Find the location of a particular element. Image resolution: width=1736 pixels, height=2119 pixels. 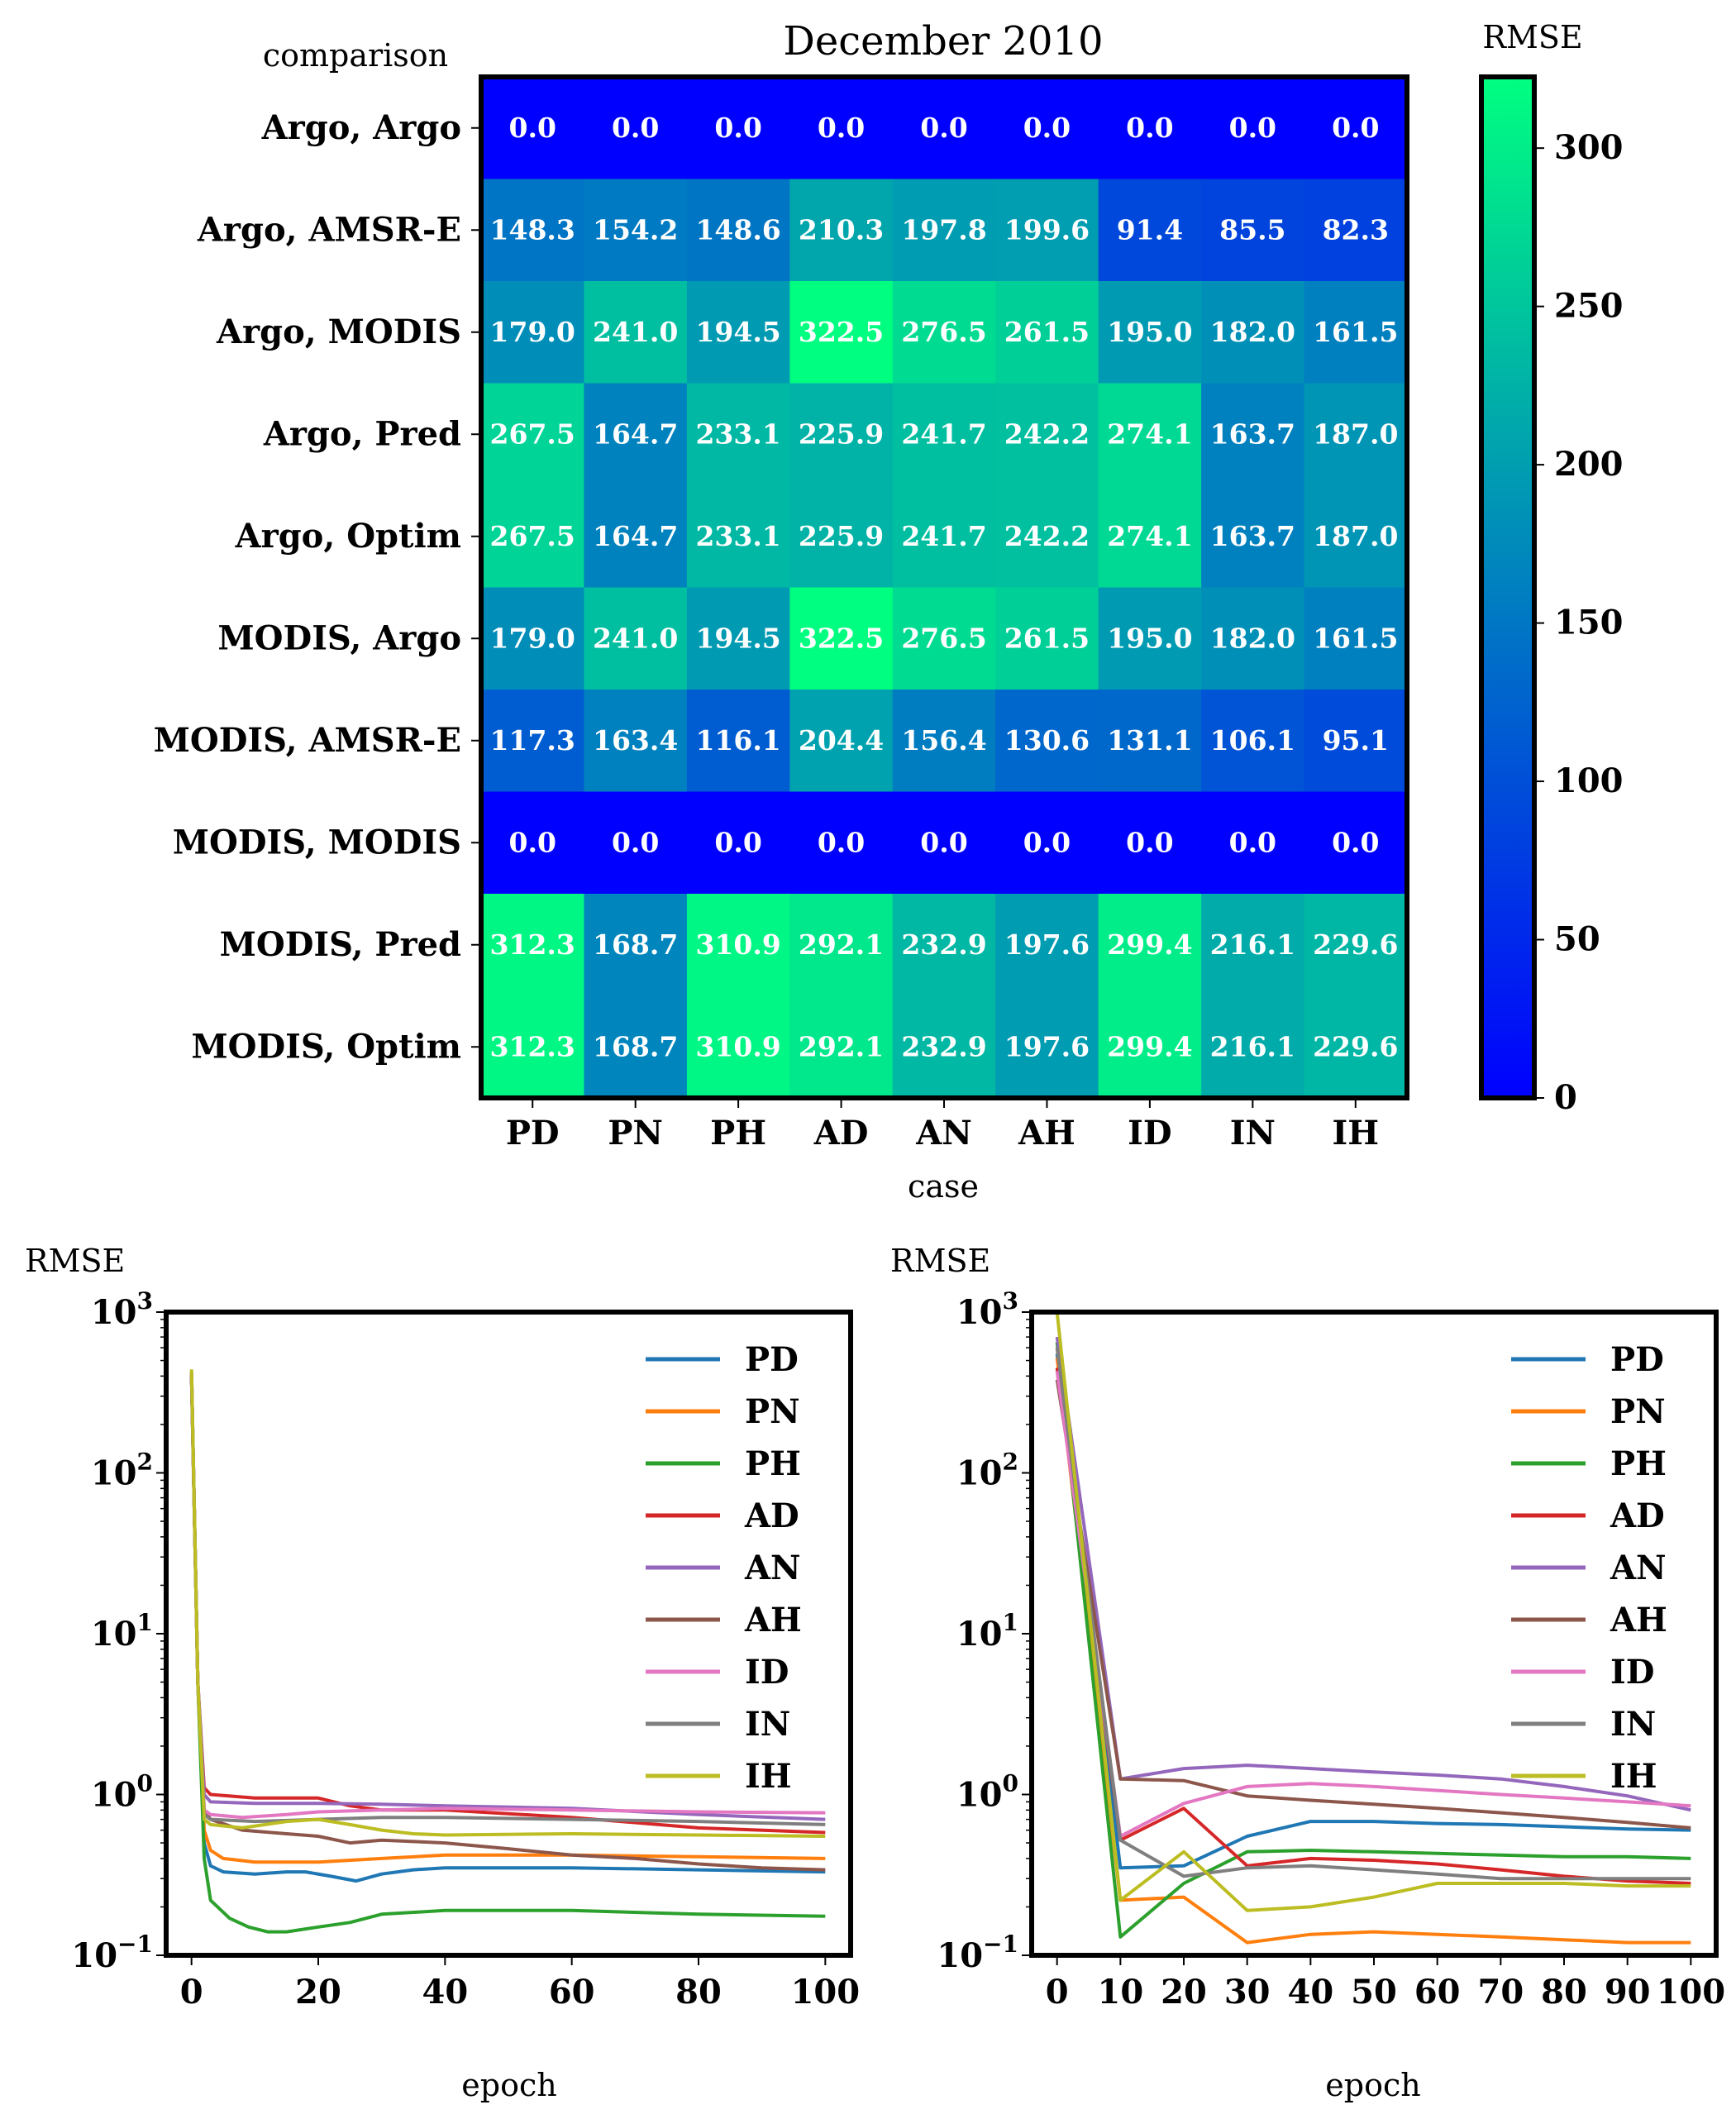

heatmap-y-tick-label: Argo, MODIS is located at coordinates (338, 332).